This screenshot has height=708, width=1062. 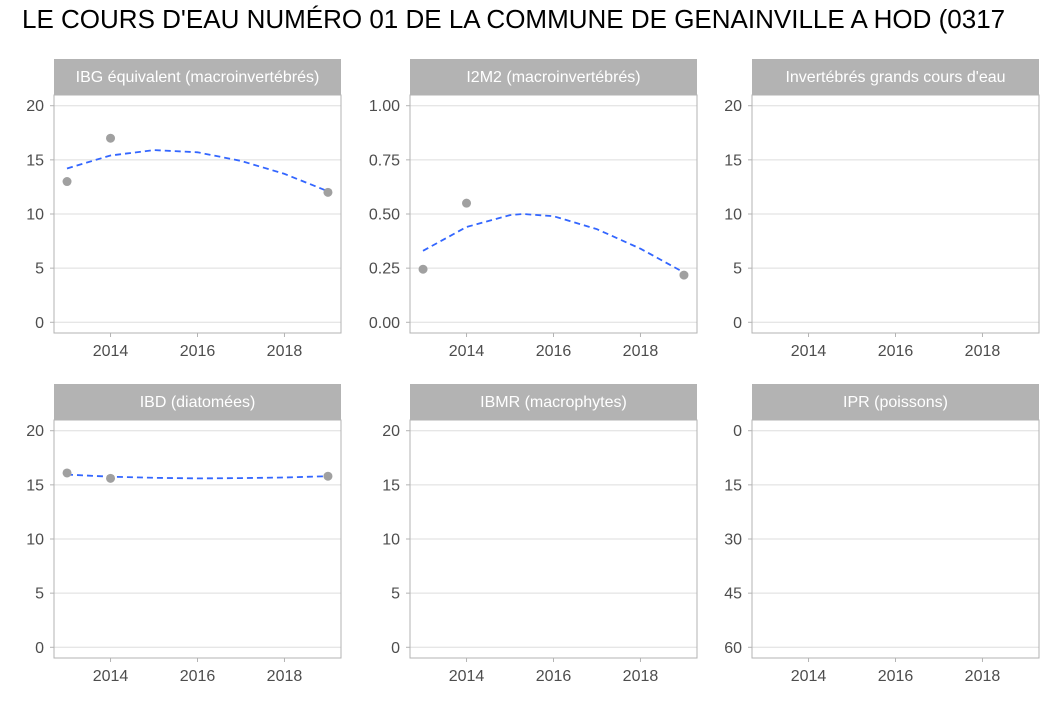 What do you see at coordinates (384, 106) in the screenshot?
I see `y-tick-label: 1.00` at bounding box center [384, 106].